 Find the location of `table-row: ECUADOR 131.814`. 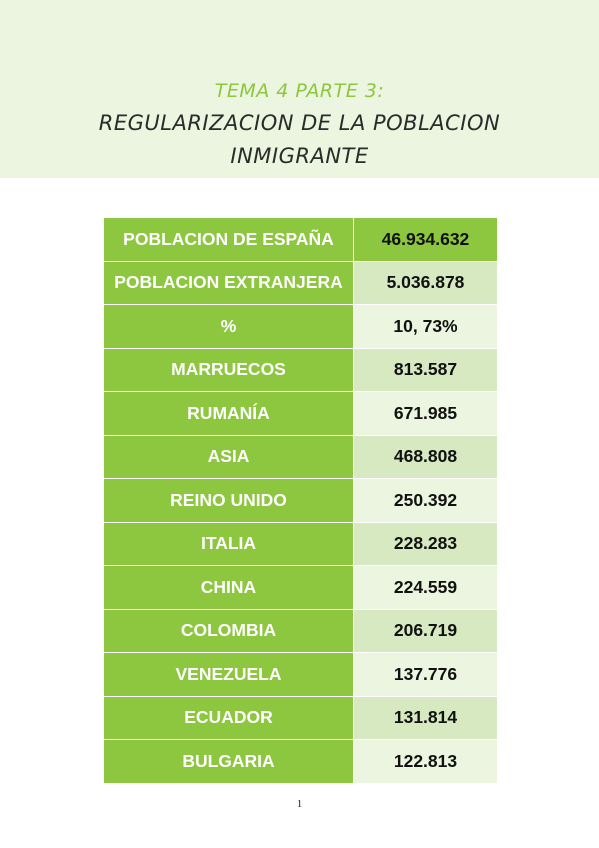

table-row: ECUADOR 131.814 is located at coordinates (300, 718).